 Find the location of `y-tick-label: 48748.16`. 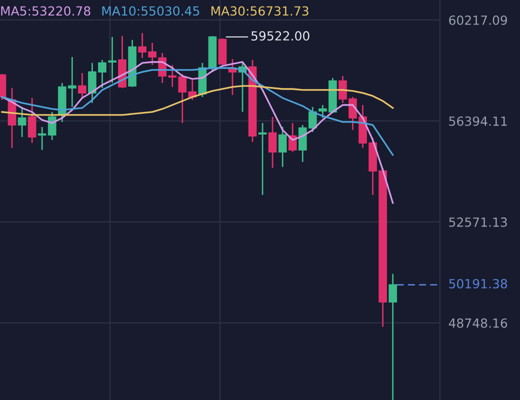

y-tick-label: 48748.16 is located at coordinates (478, 323).